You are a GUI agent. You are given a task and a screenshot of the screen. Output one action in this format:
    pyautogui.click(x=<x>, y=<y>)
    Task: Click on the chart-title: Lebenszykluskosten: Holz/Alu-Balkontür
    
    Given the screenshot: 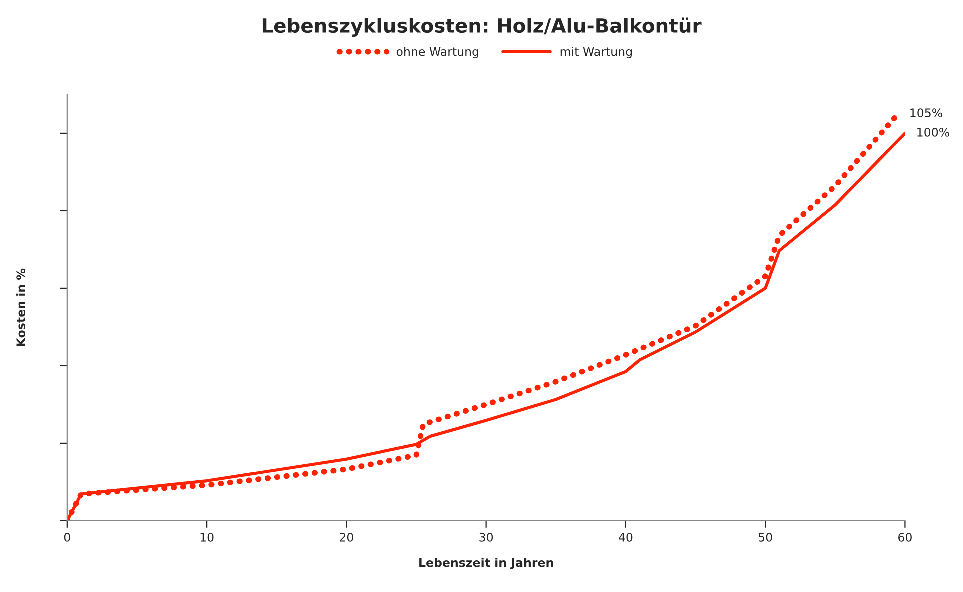 What is the action you would take?
    pyautogui.click(x=482, y=28)
    